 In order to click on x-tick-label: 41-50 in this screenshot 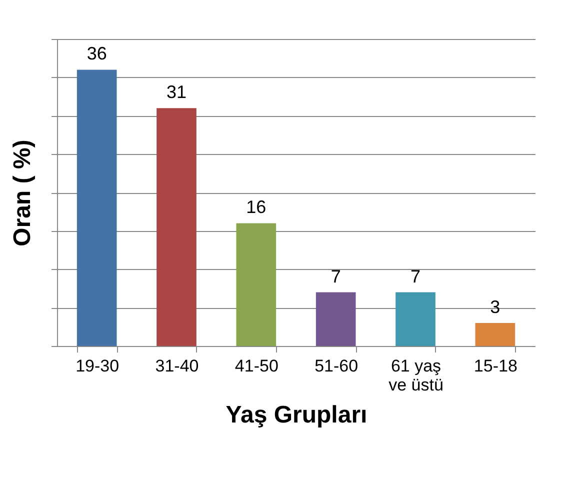, I will do `click(256, 366)`.